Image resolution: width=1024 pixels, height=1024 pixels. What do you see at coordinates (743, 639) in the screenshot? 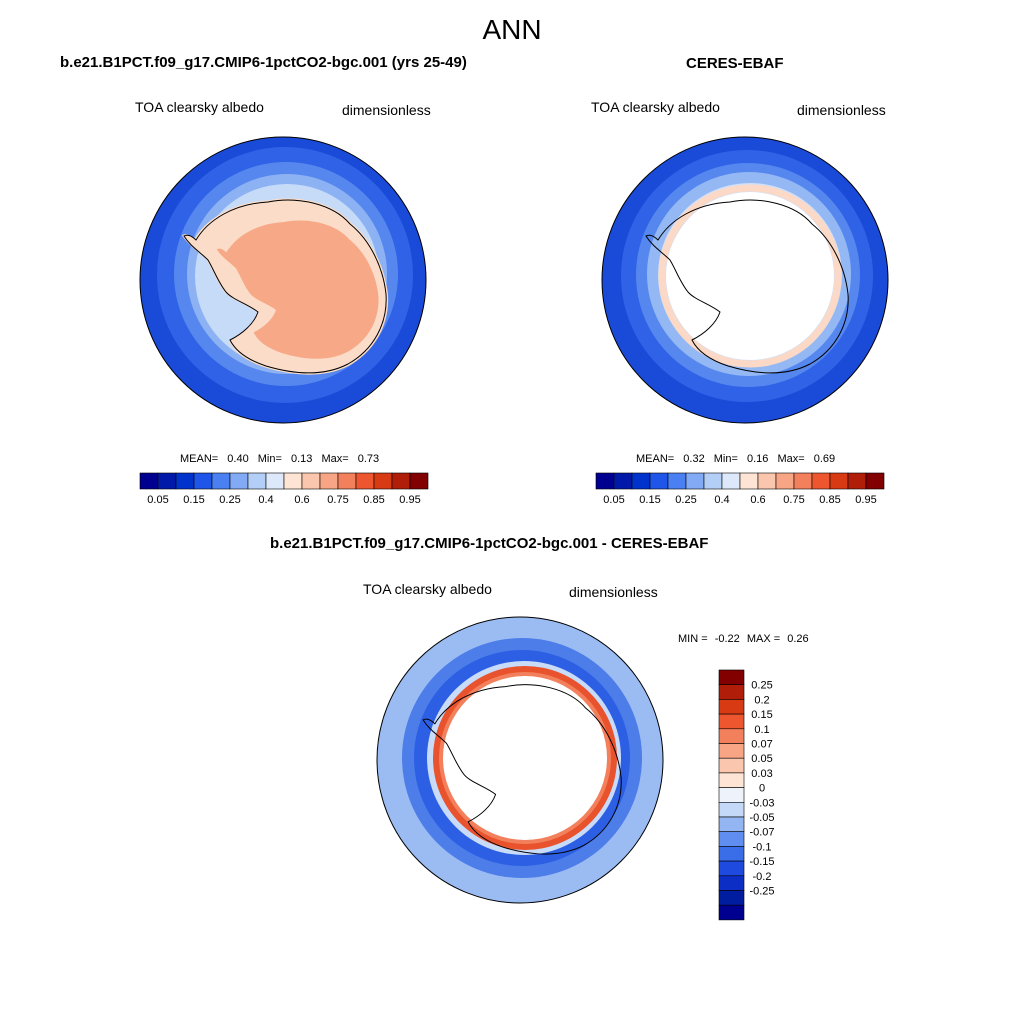
I see `diff-minmax: MIN = -0.22 MAX = 0.26` at bounding box center [743, 639].